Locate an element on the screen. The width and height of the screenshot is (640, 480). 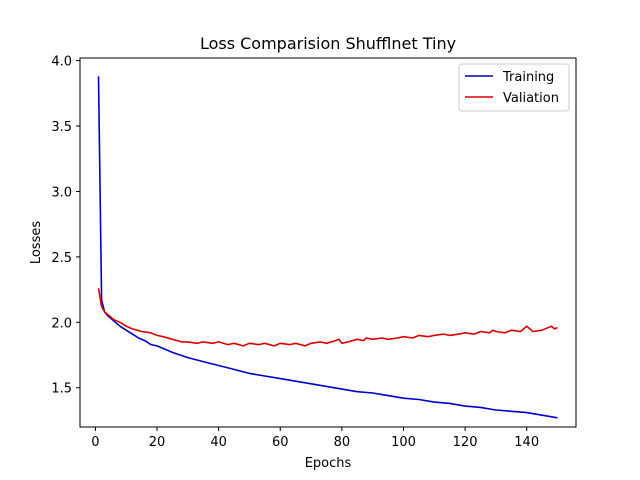
series-line-valiation is located at coordinates (327, 317).